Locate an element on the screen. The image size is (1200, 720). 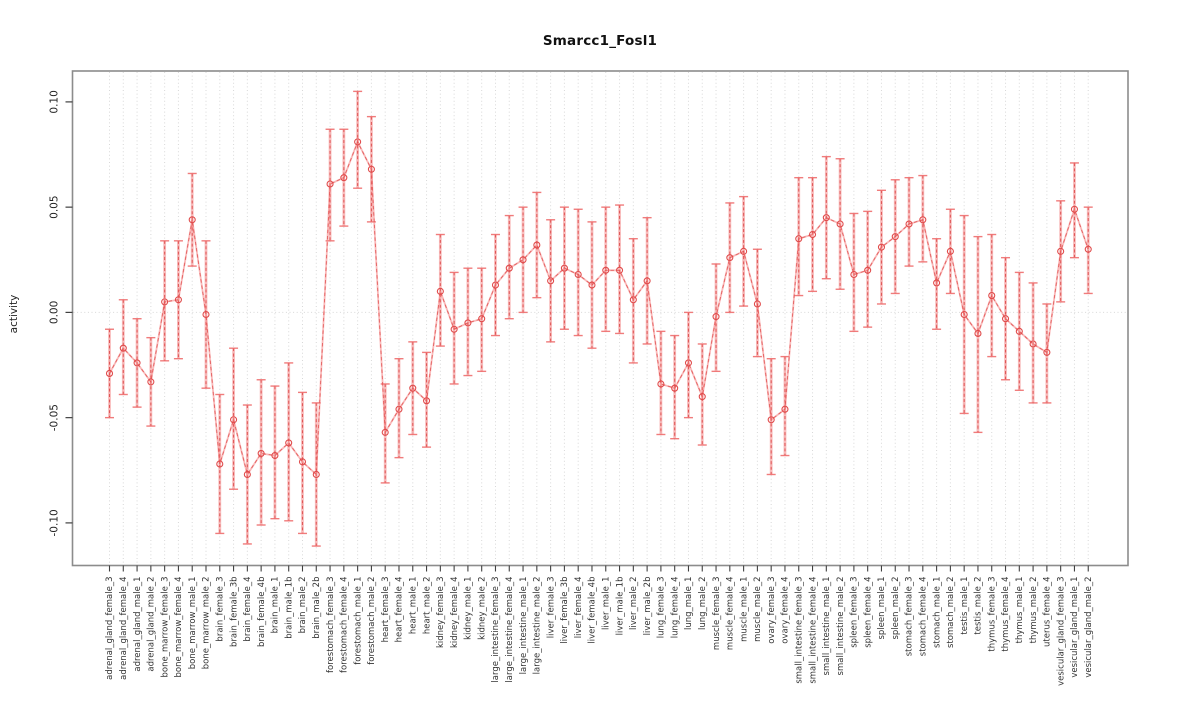
x-tick-label: heart_male_1 is located at coordinates (413, 606).